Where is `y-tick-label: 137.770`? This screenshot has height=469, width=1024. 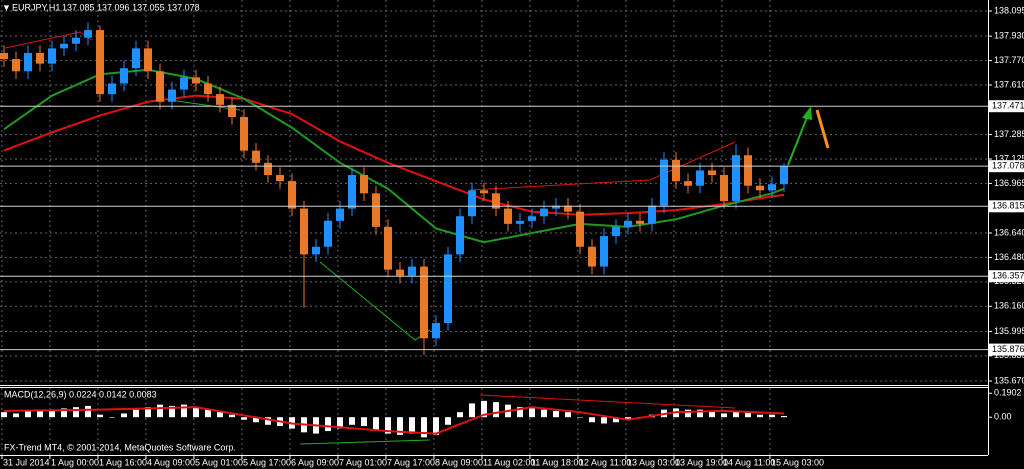
y-tick-label: 137.770 is located at coordinates (1009, 60).